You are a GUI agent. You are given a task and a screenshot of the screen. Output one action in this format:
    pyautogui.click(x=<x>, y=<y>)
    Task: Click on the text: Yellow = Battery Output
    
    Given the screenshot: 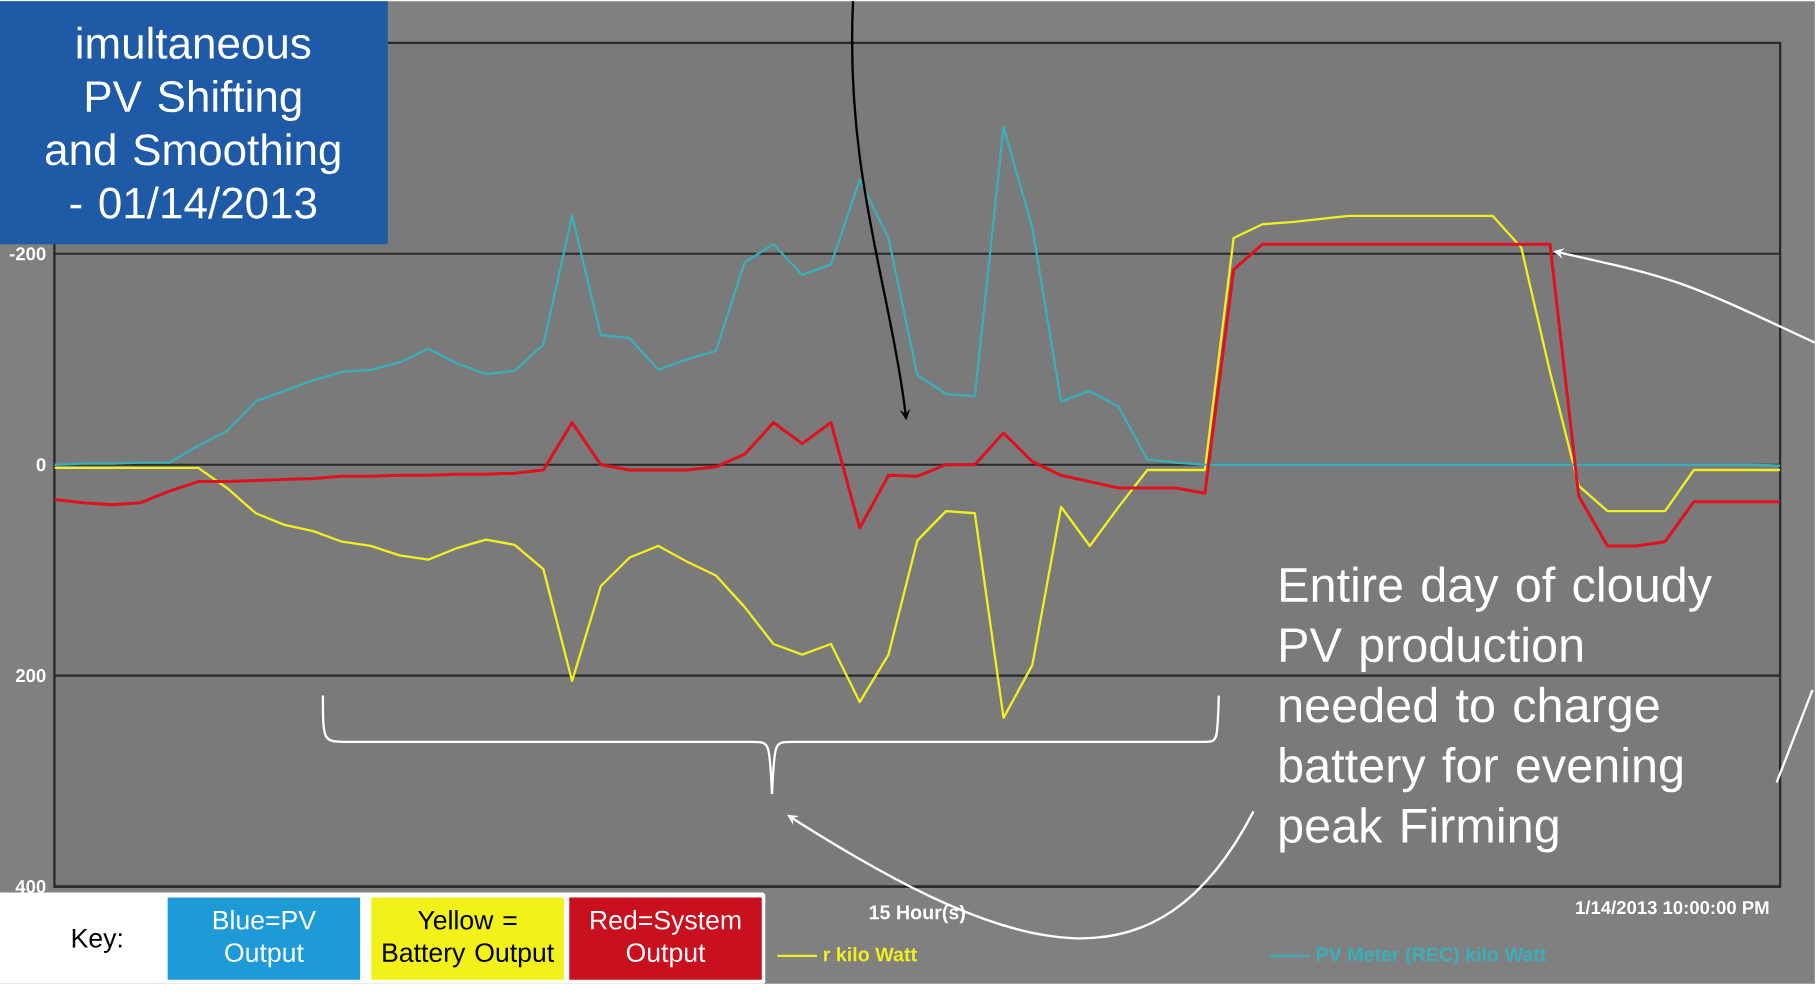 What is the action you would take?
    pyautogui.click(x=468, y=939)
    